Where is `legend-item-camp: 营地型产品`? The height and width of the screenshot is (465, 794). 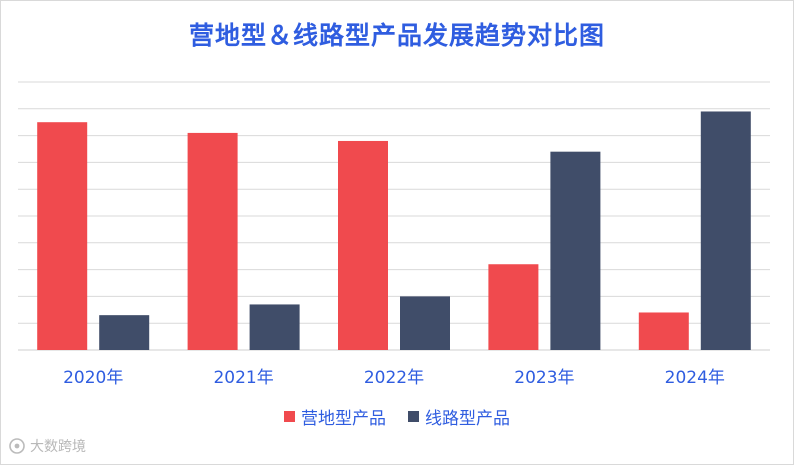
legend-item-camp: 营地型产品 is located at coordinates (335, 416).